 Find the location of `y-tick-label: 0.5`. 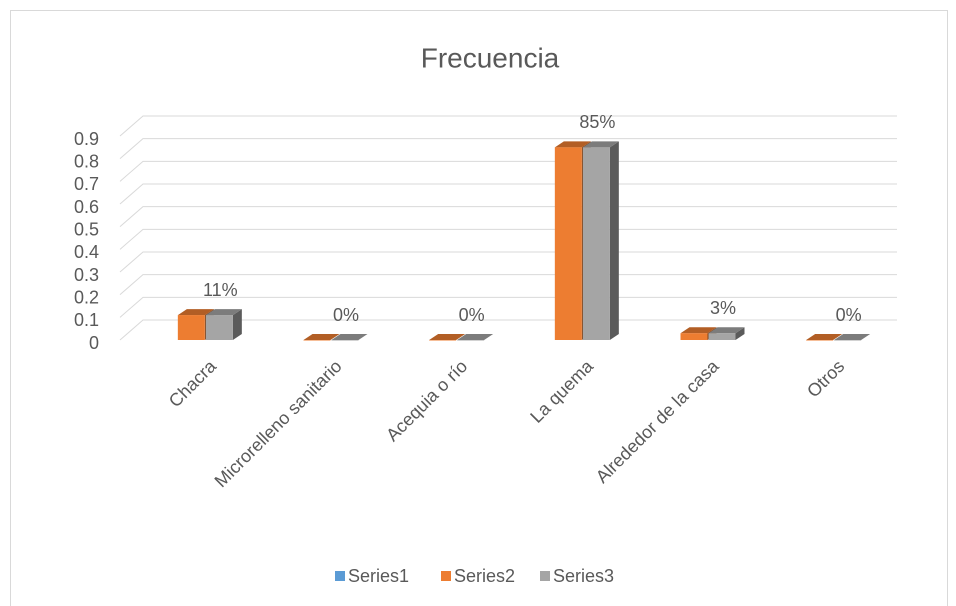

y-tick-label: 0.5 is located at coordinates (86, 229).